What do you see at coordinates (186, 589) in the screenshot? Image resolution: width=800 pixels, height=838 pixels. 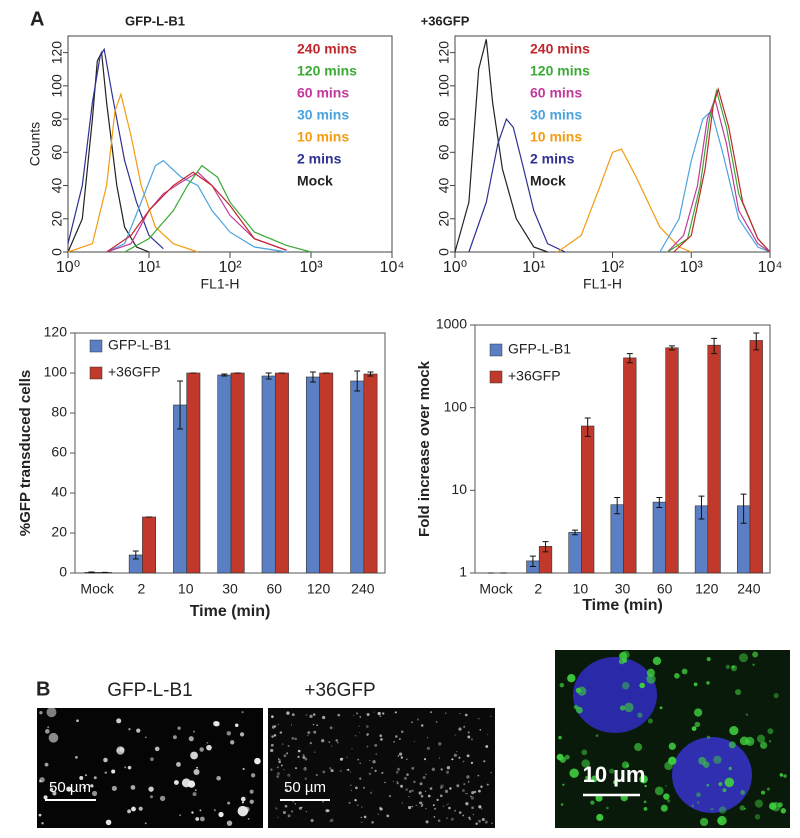 I see `x-tick-label: 10` at bounding box center [186, 589].